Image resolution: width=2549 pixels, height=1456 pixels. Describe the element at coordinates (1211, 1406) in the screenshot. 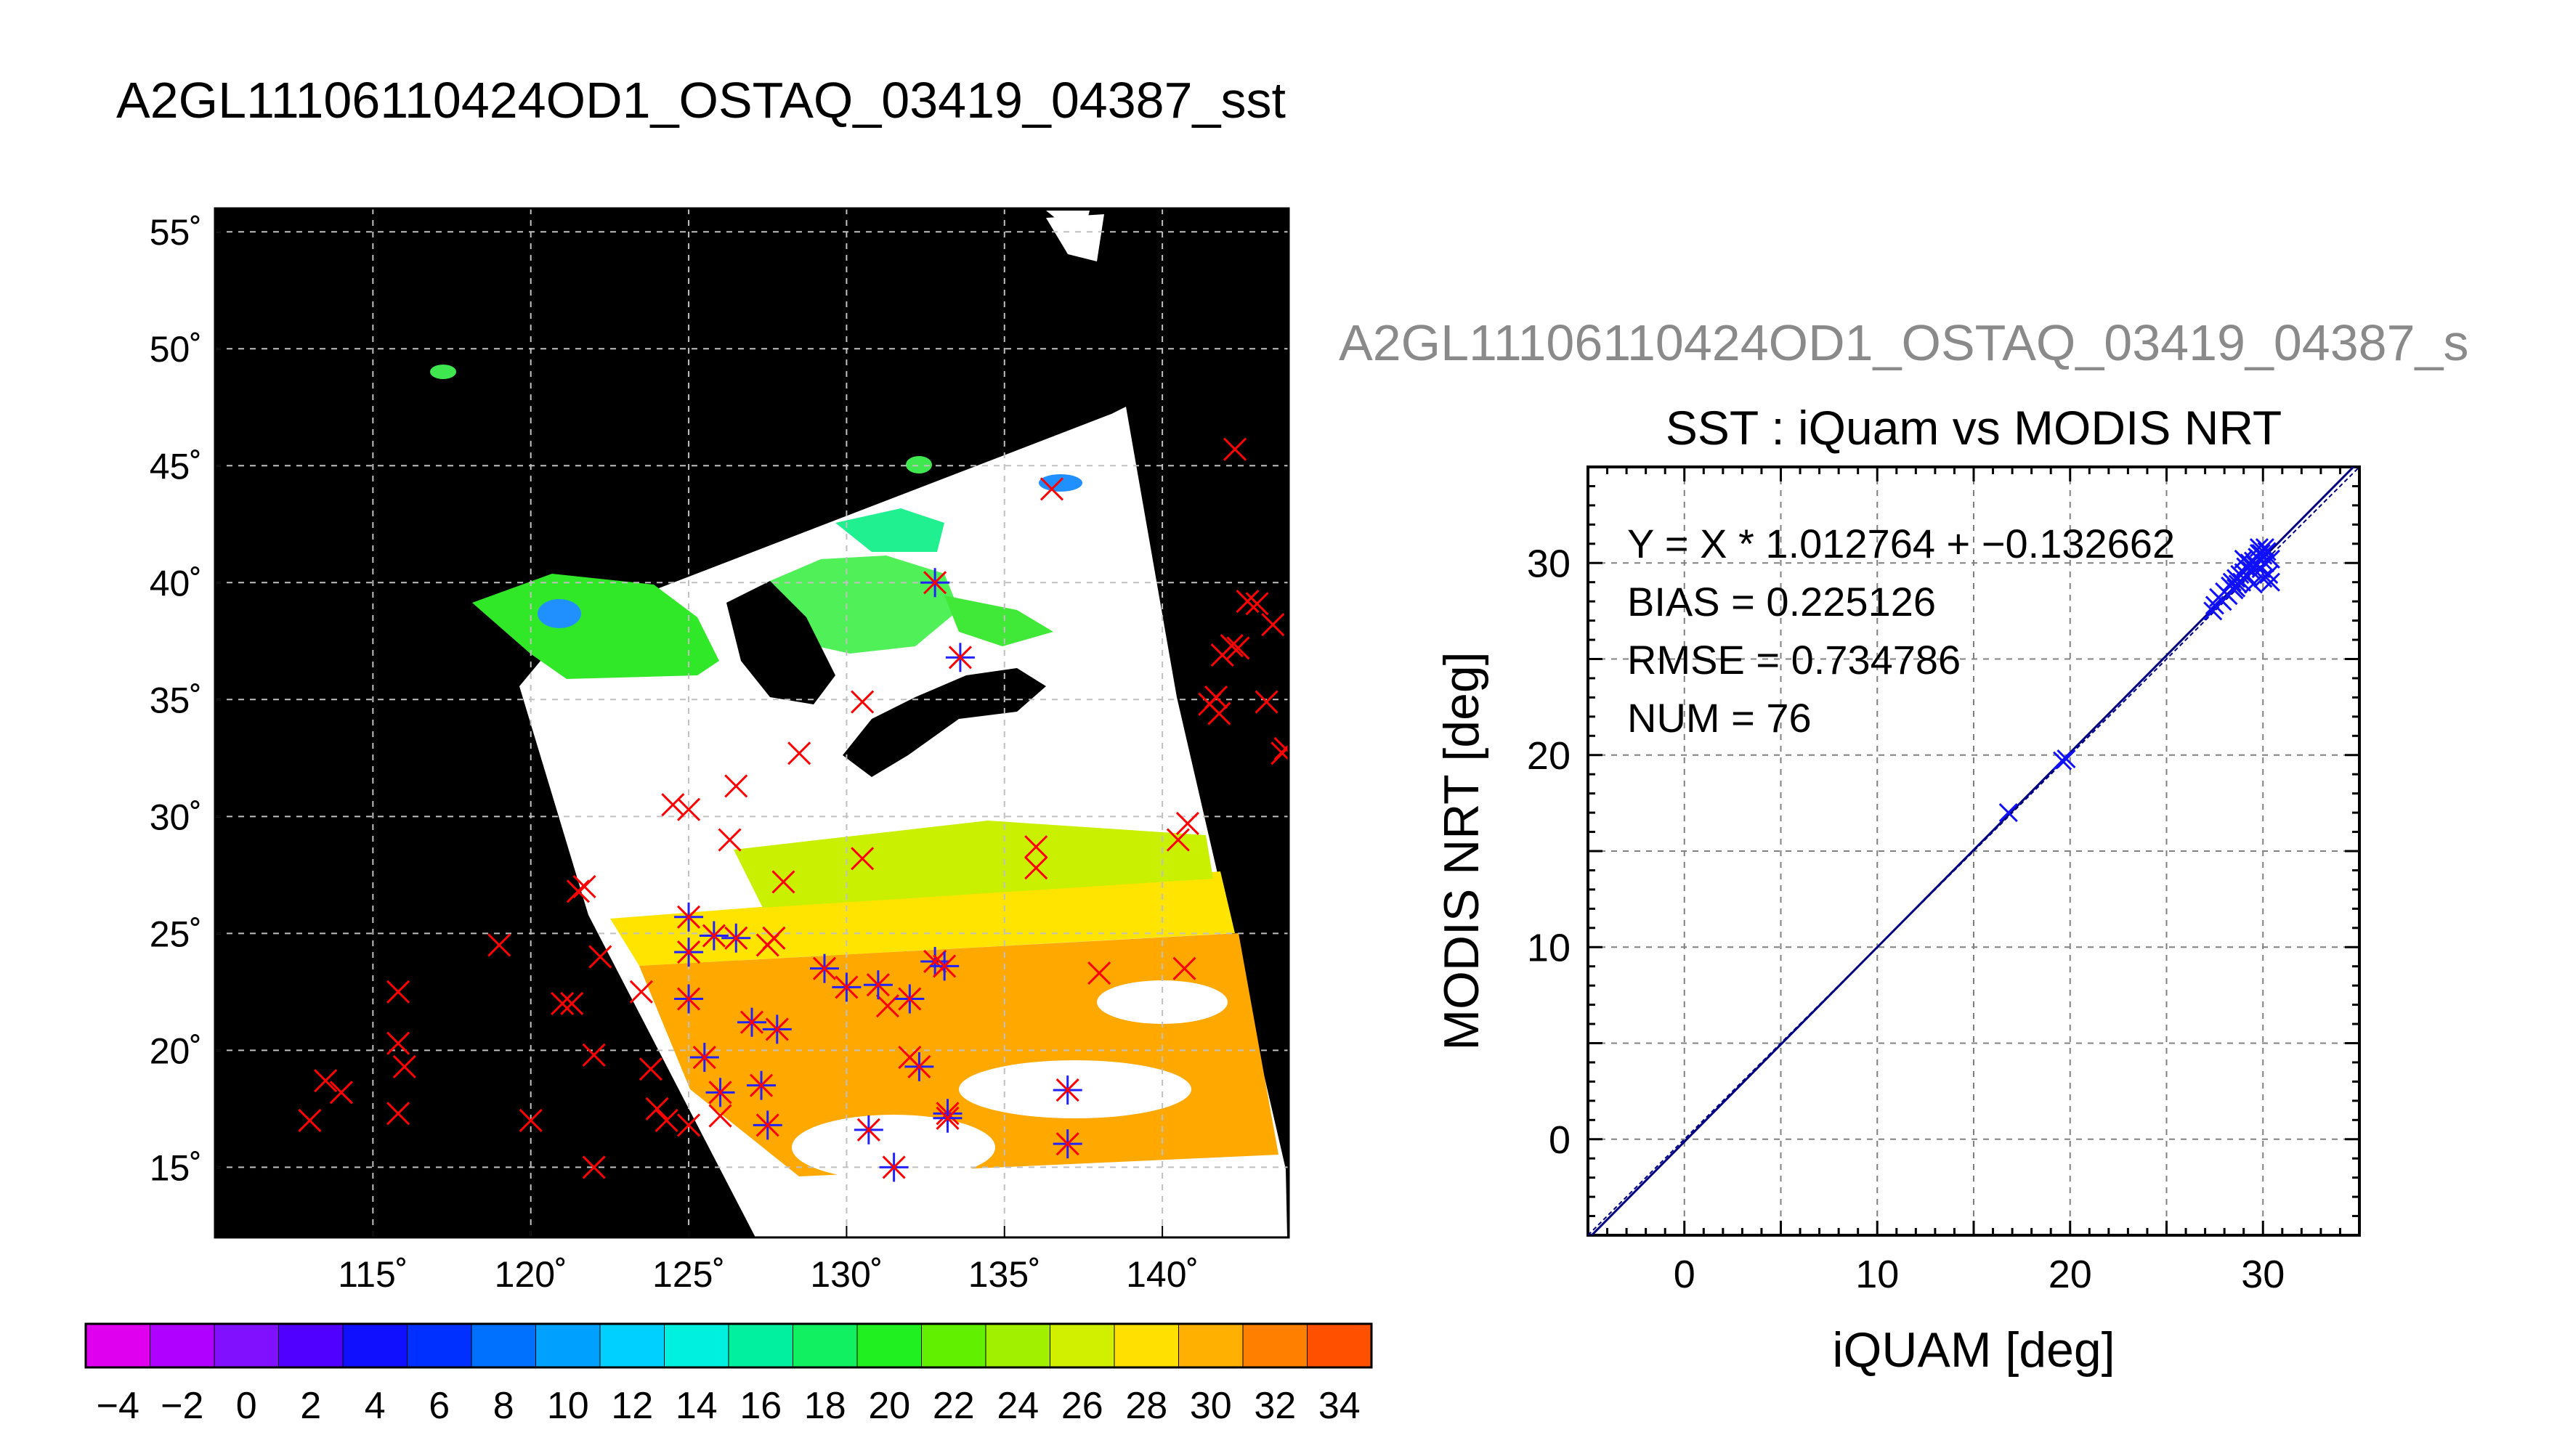

I see `colorbar-tick-label: 30` at that location.